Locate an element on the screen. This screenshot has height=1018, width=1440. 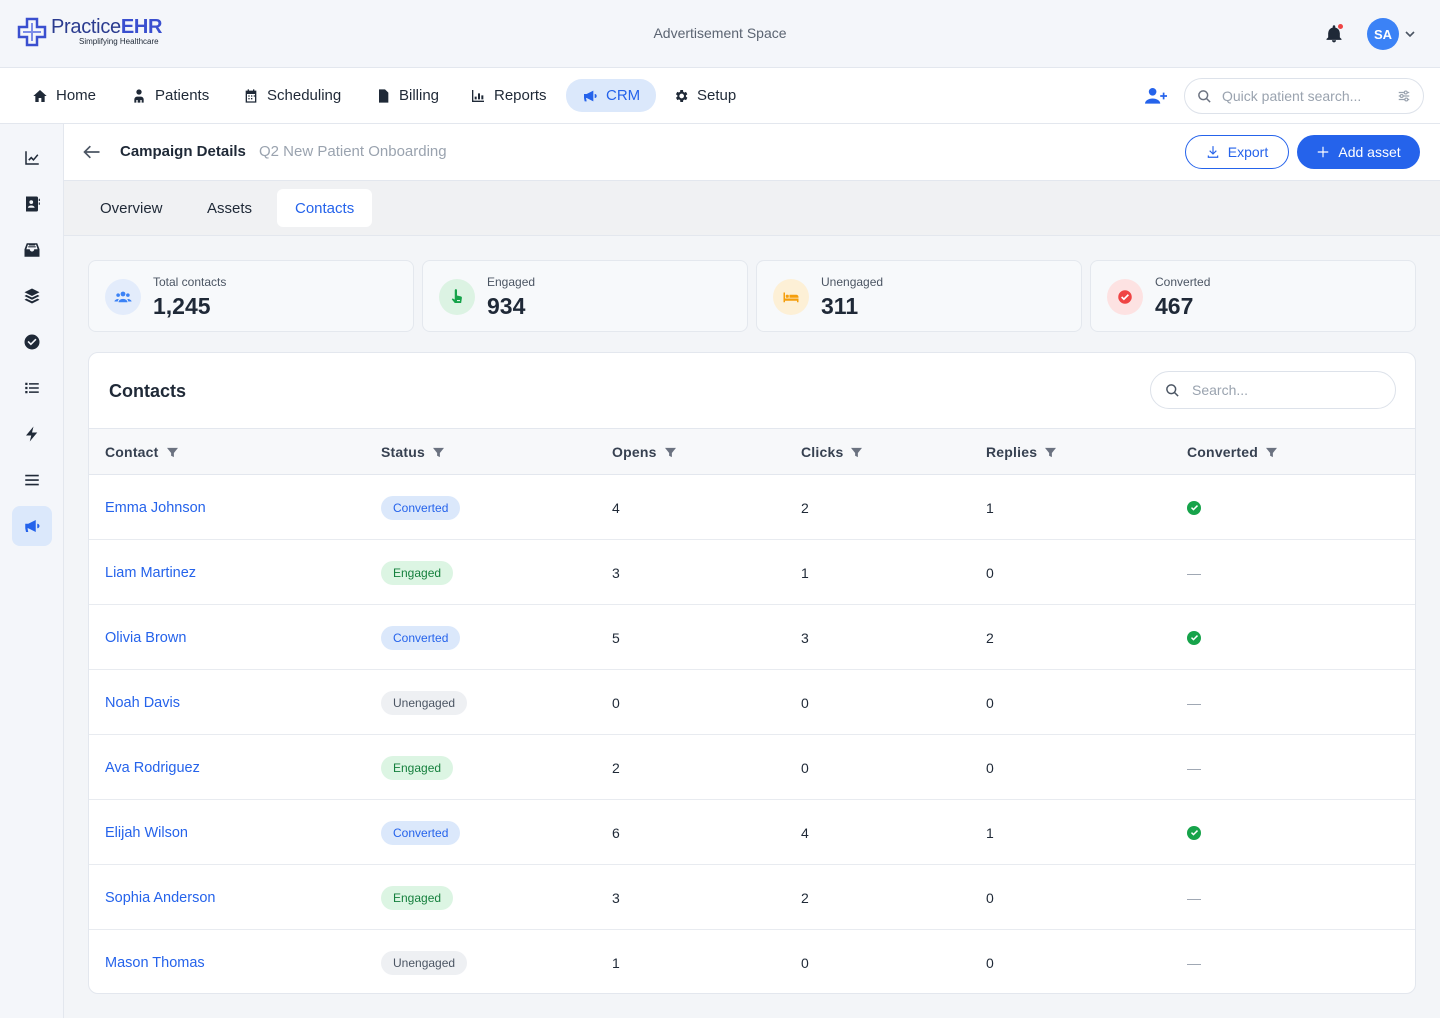
logo-name: PracticeEHR is located at coordinates (107, 27).